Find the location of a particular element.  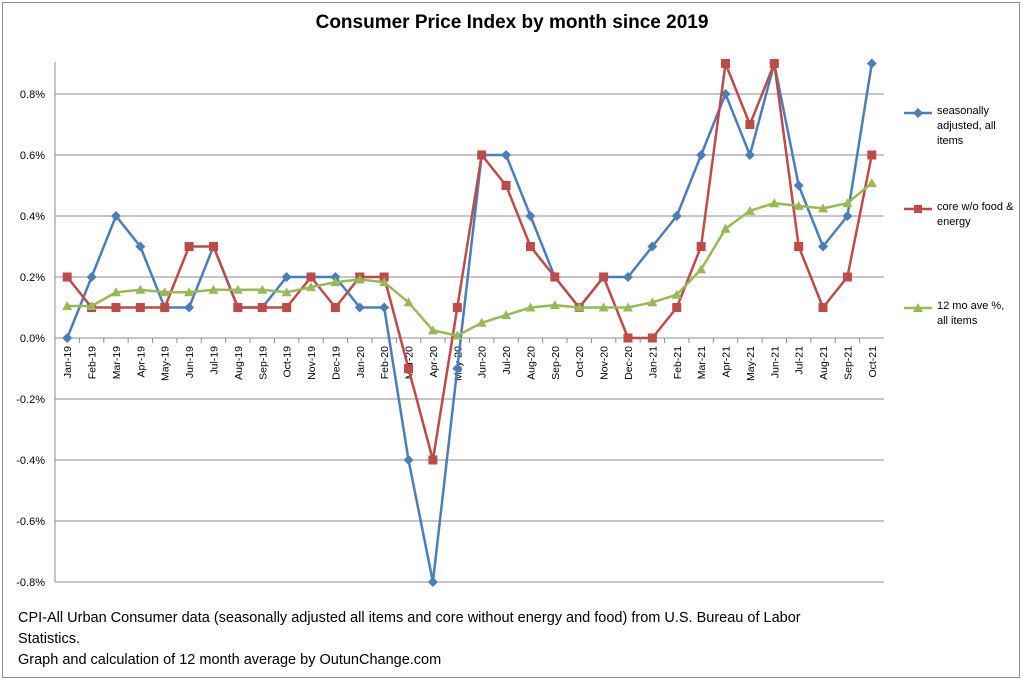

x-tick-label: Jan-20 is located at coordinates (361, 362).